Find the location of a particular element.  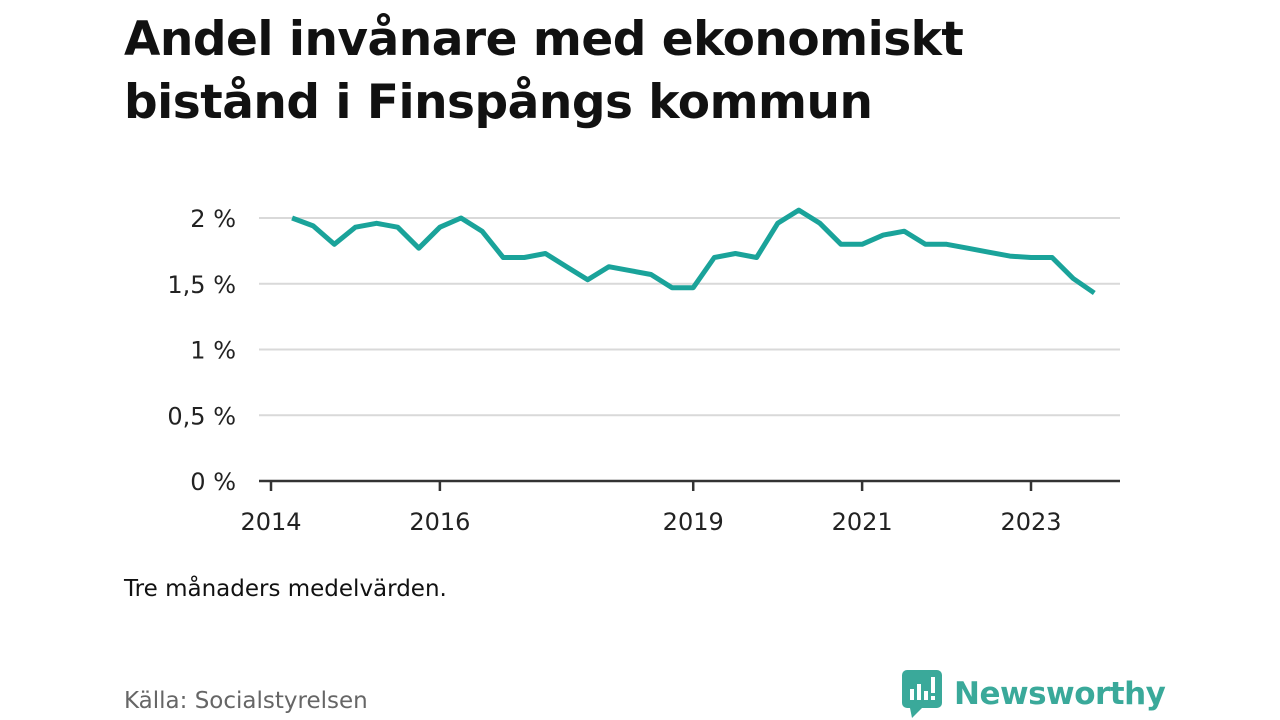

source-credit: Källa: Socialstyrelsen is located at coordinates (246, 701).